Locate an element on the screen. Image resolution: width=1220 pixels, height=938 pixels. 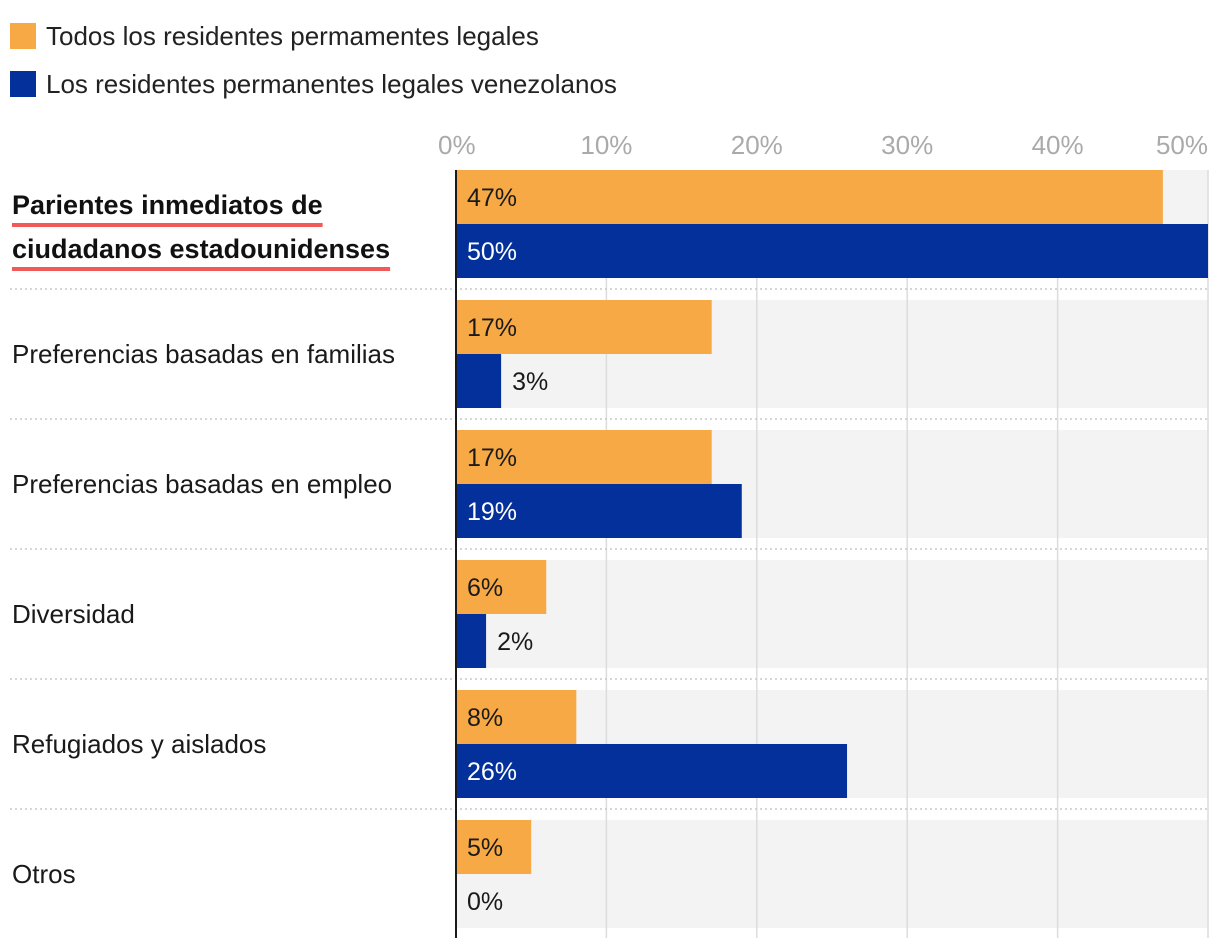
legend-swatch-venezuelan is located at coordinates (23, 84).